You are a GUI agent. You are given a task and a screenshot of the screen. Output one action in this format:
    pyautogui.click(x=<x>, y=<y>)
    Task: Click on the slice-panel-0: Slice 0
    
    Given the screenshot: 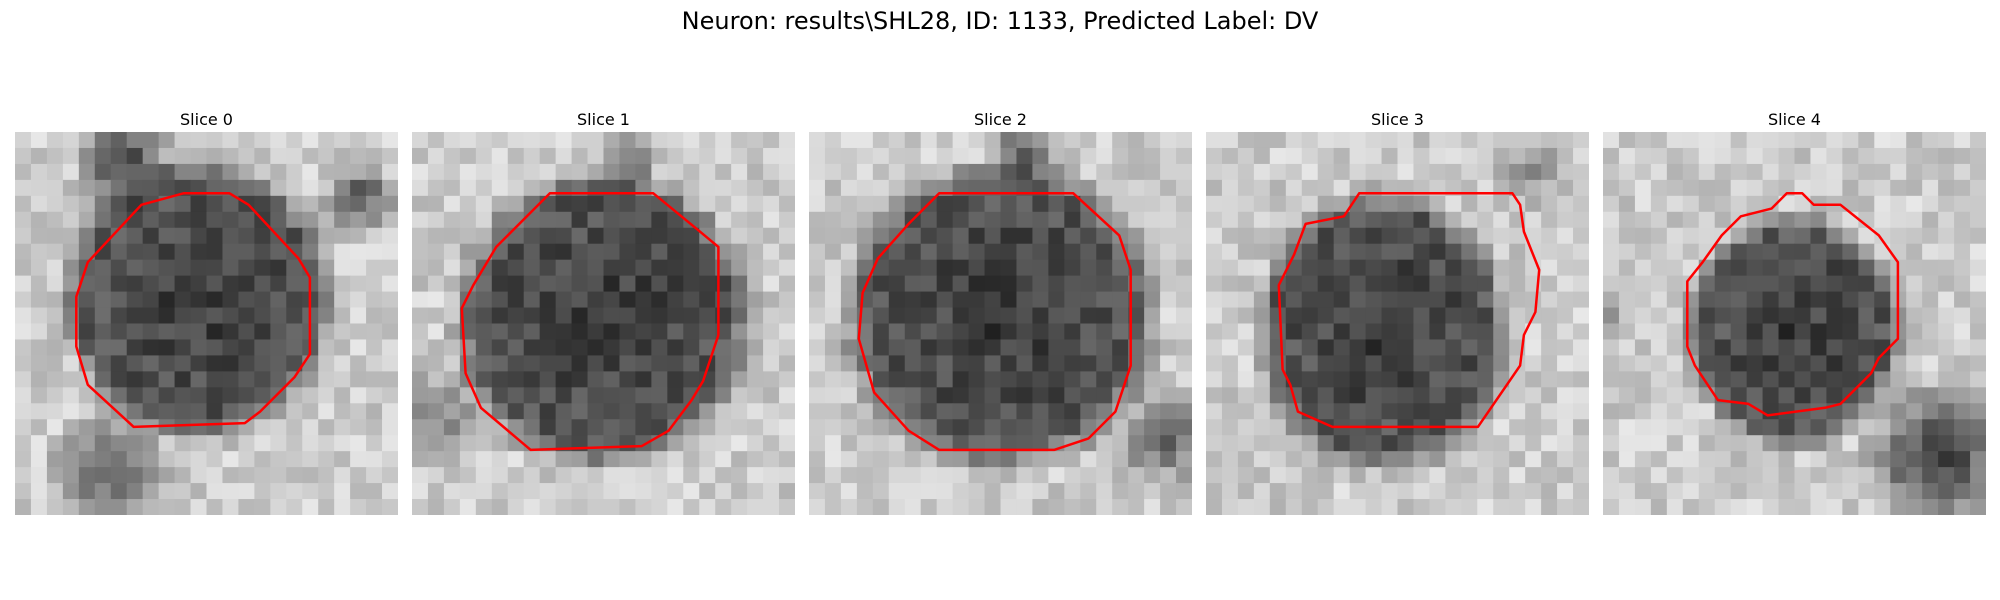 What is the action you would take?
    pyautogui.click(x=206, y=311)
    